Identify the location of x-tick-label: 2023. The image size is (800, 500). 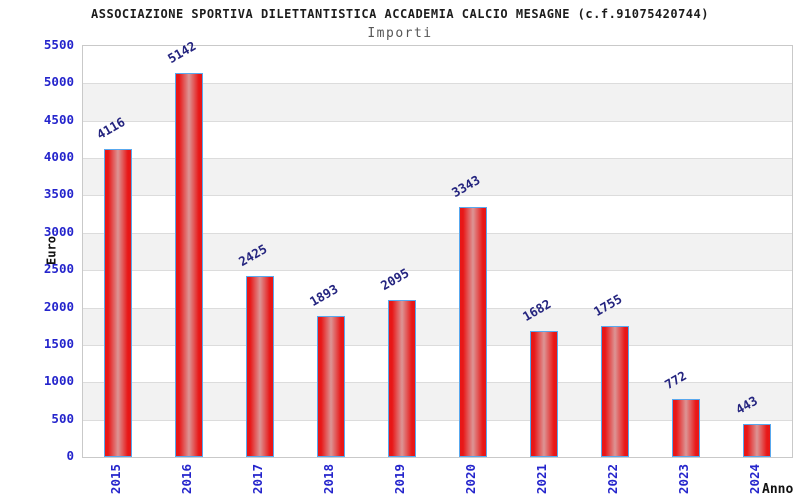
(683, 479).